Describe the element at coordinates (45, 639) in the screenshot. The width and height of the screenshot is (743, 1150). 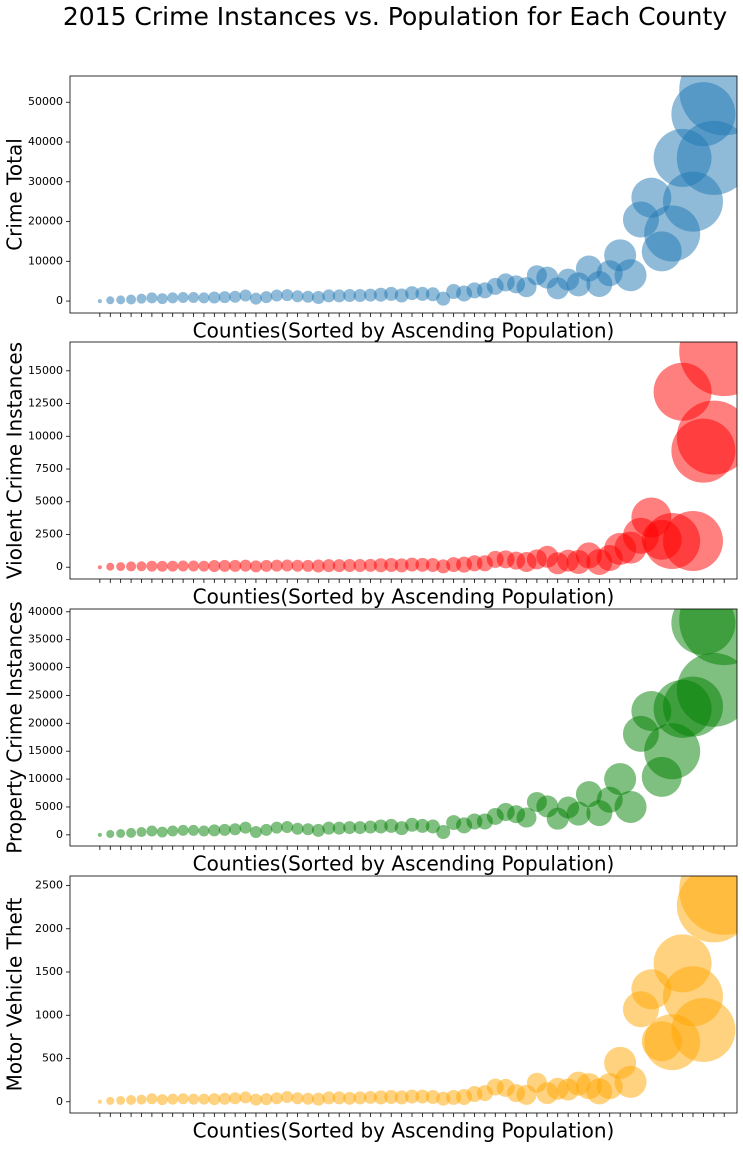
I see `y-tick-label: 35000` at that location.